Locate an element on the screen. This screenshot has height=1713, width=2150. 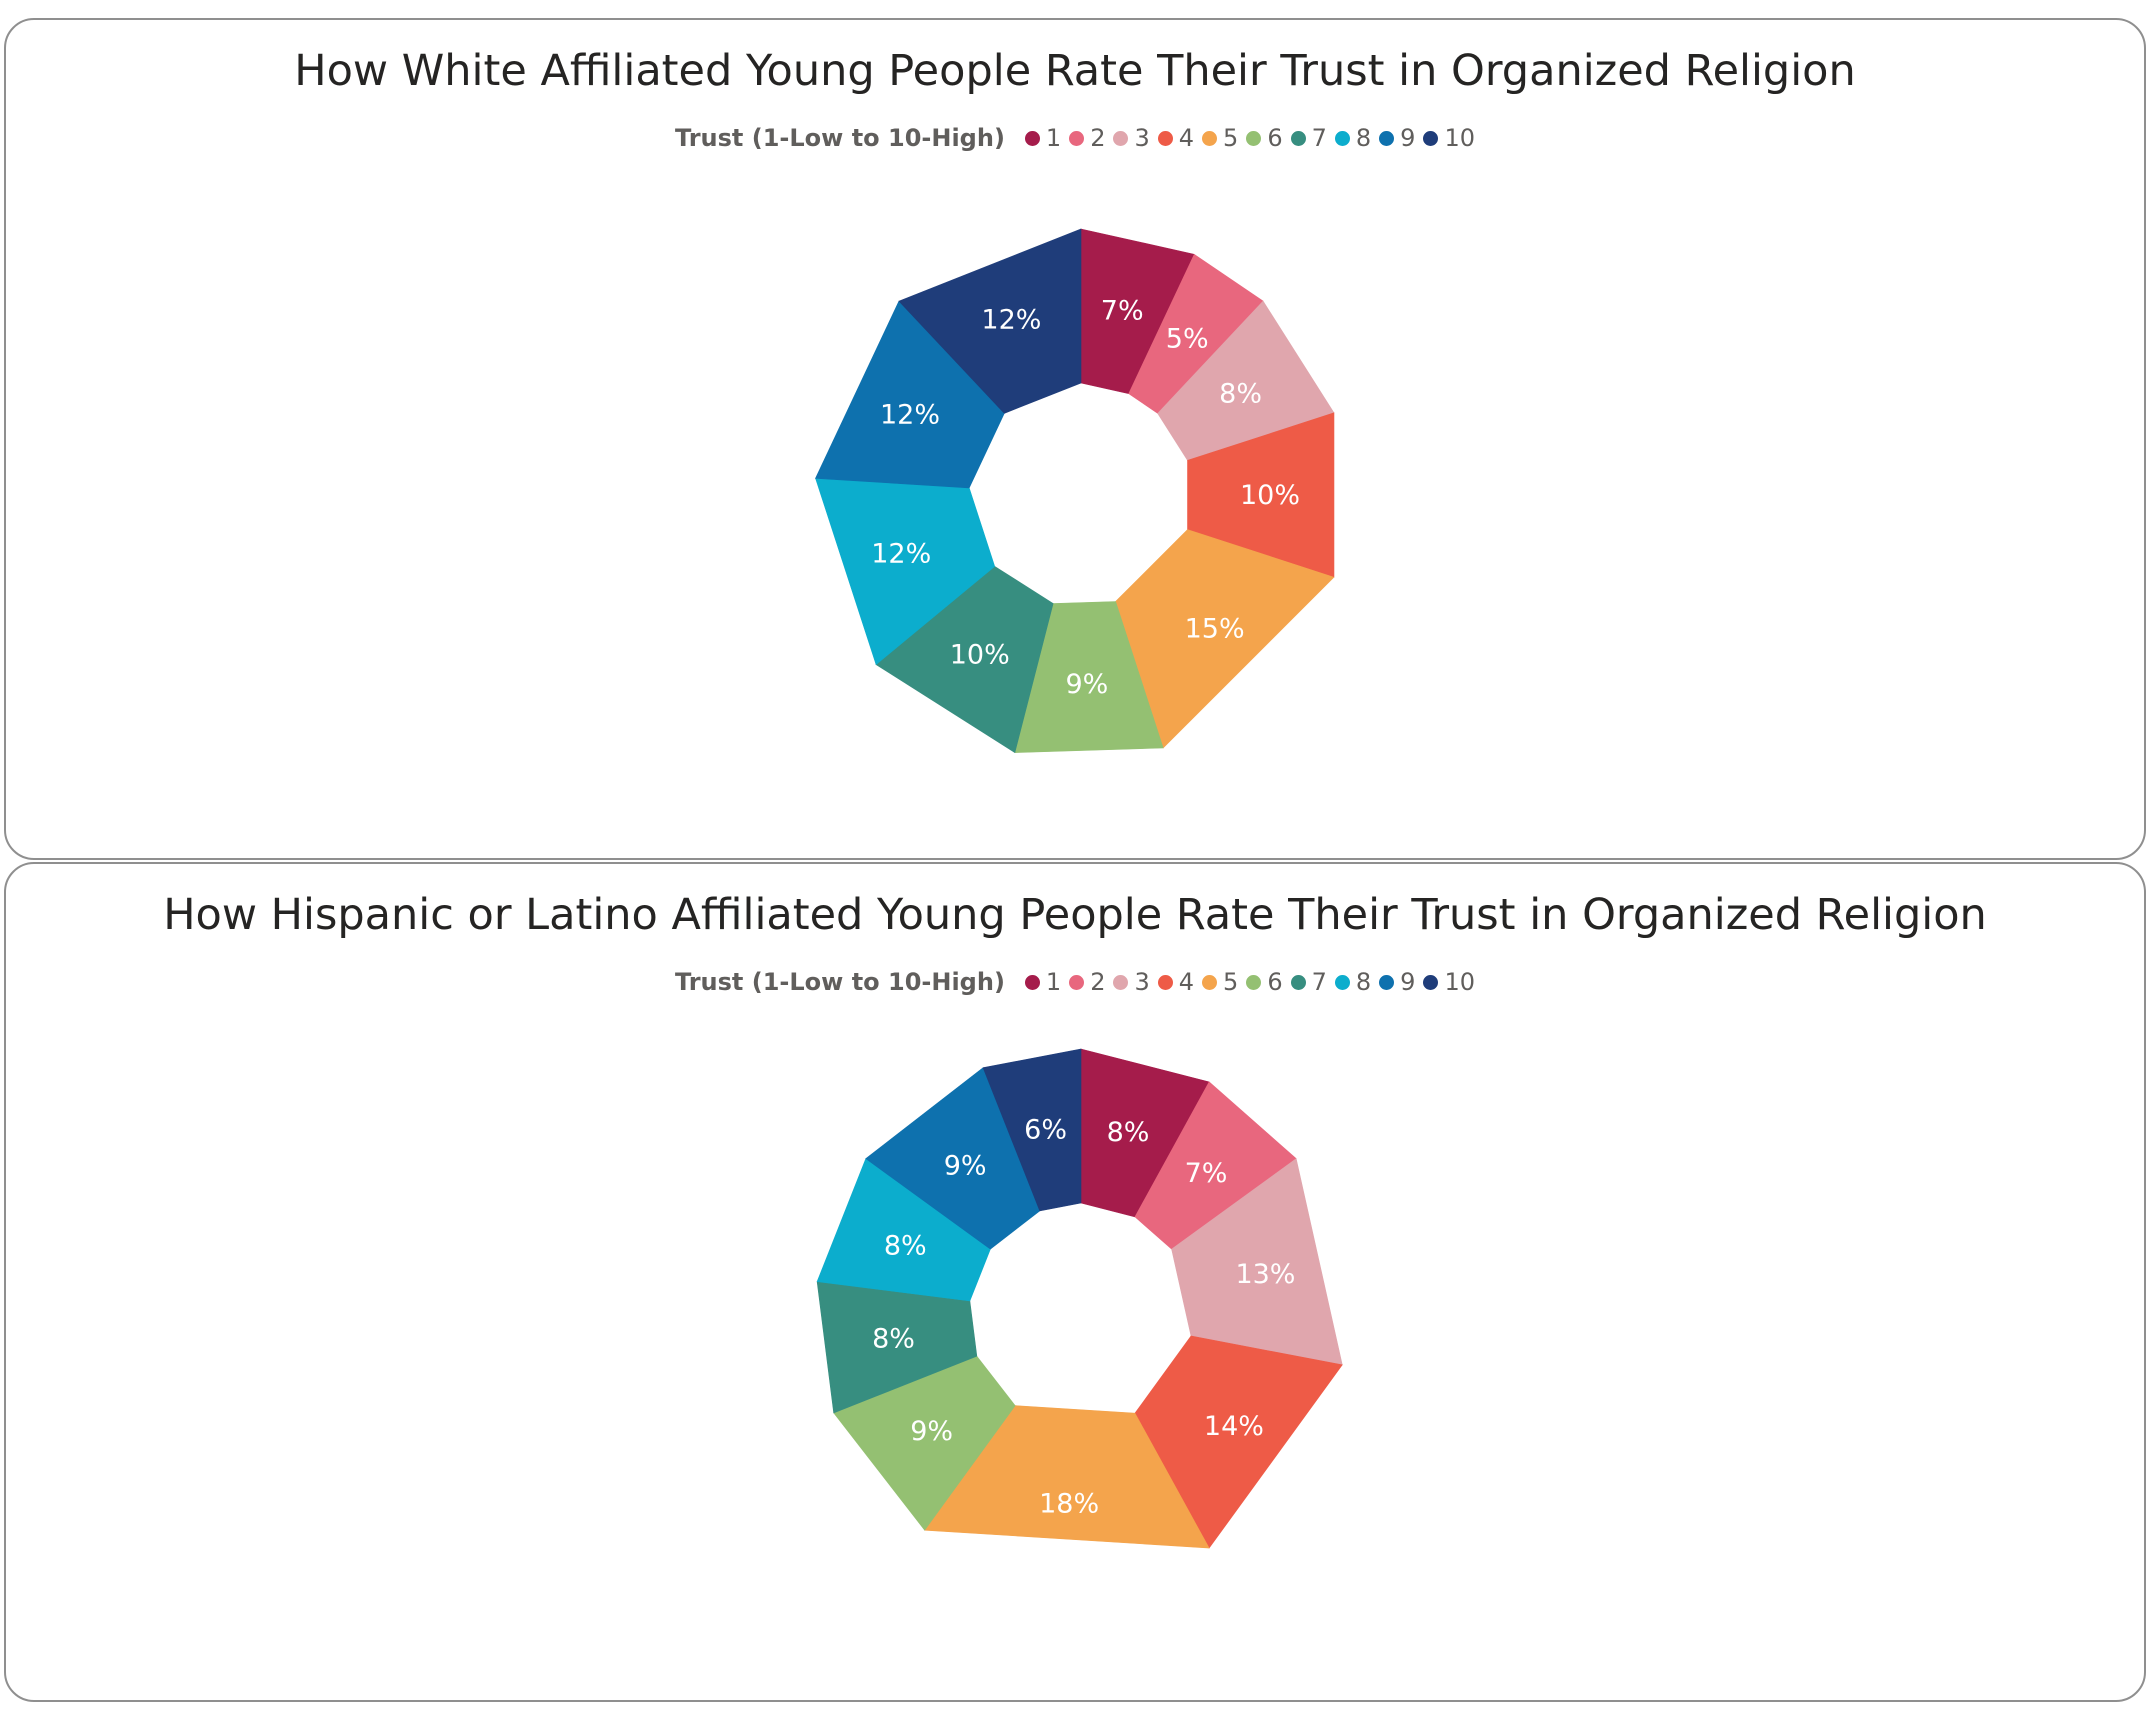
slice-label-4: 10% is located at coordinates (1270, 495).